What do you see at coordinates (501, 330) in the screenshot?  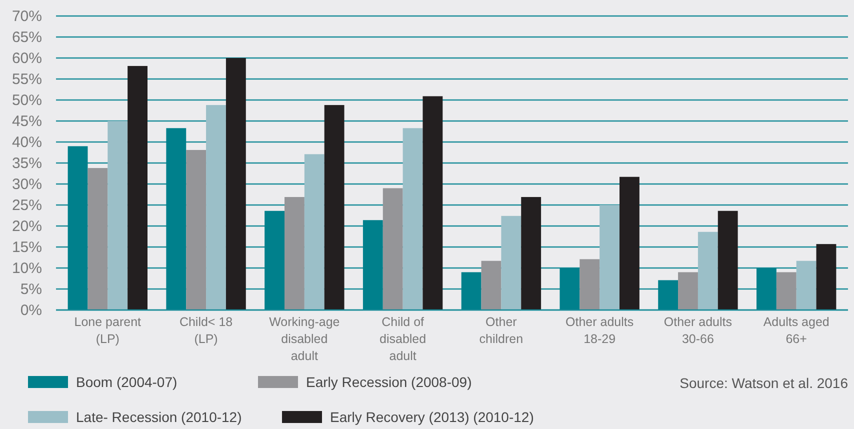 I see `x-tick-label: Other children` at bounding box center [501, 330].